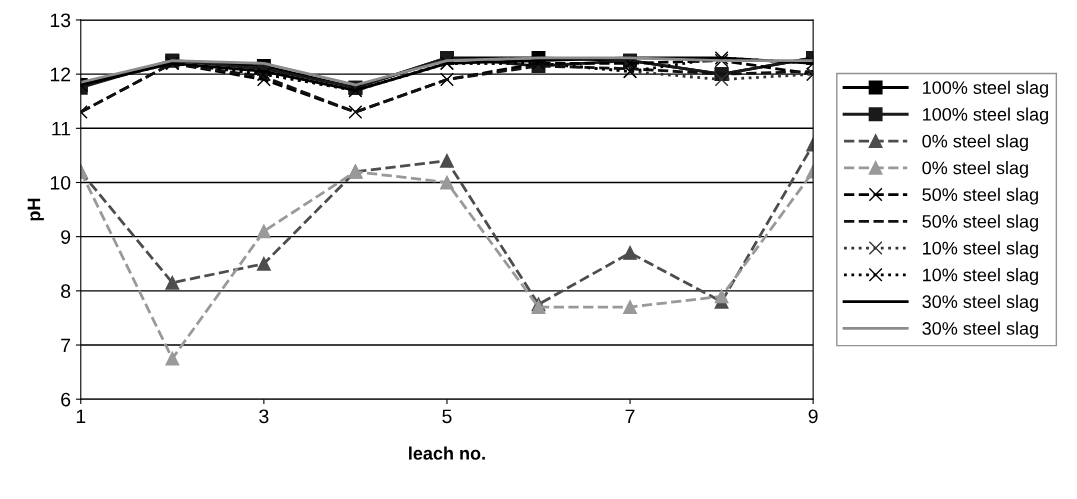 The width and height of the screenshot is (1077, 499). Describe the element at coordinates (66, 291) in the screenshot. I see `y-tick-label: 8` at that location.